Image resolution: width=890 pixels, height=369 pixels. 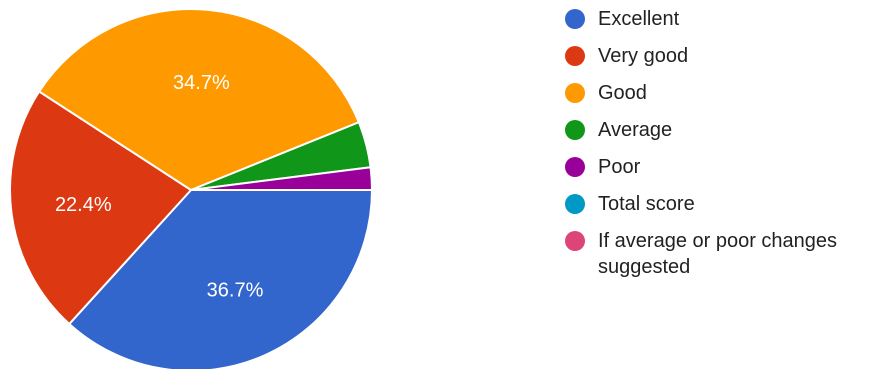 I want to click on legend-item: Good, so click(x=725, y=93).